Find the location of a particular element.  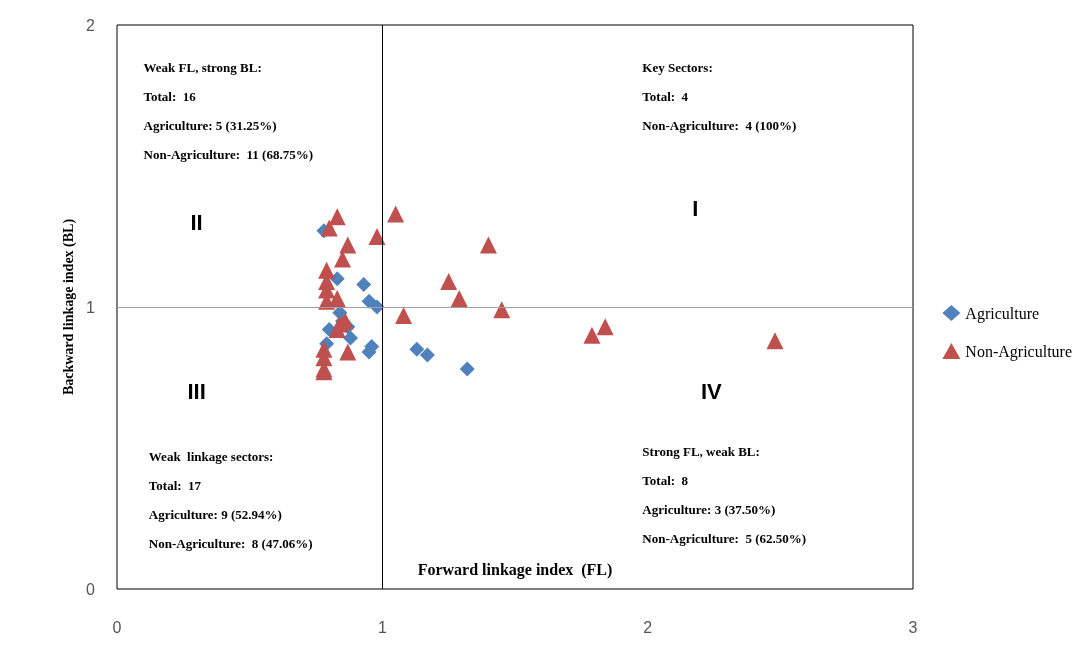

x-tick-label: 0 is located at coordinates (117, 627).